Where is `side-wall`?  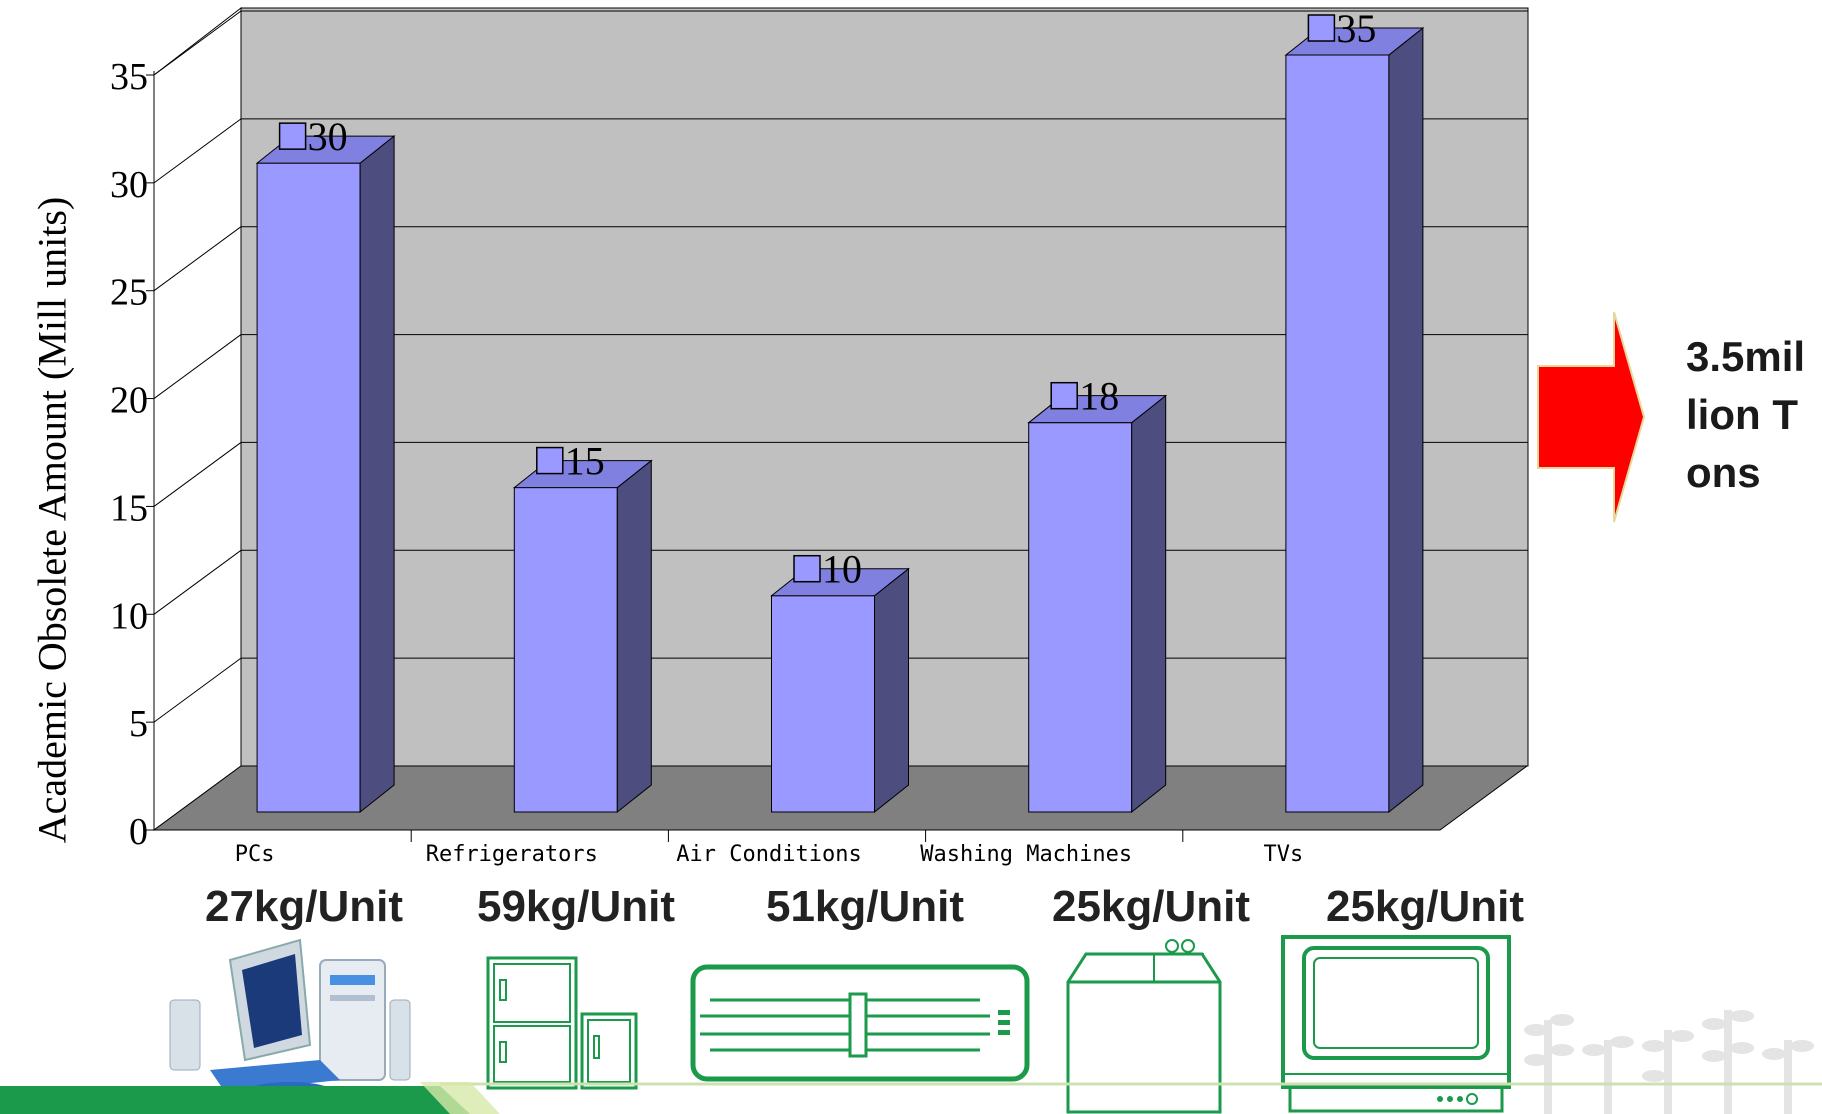
side-wall is located at coordinates (197, 418).